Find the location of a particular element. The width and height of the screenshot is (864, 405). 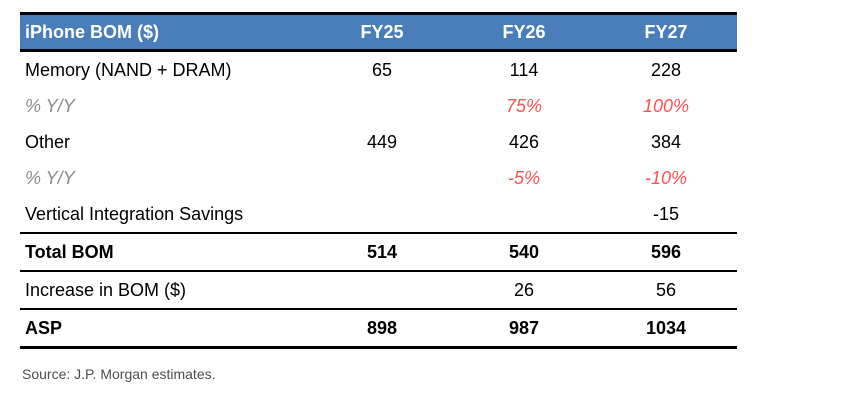

cell-value: 514 is located at coordinates (382, 251).